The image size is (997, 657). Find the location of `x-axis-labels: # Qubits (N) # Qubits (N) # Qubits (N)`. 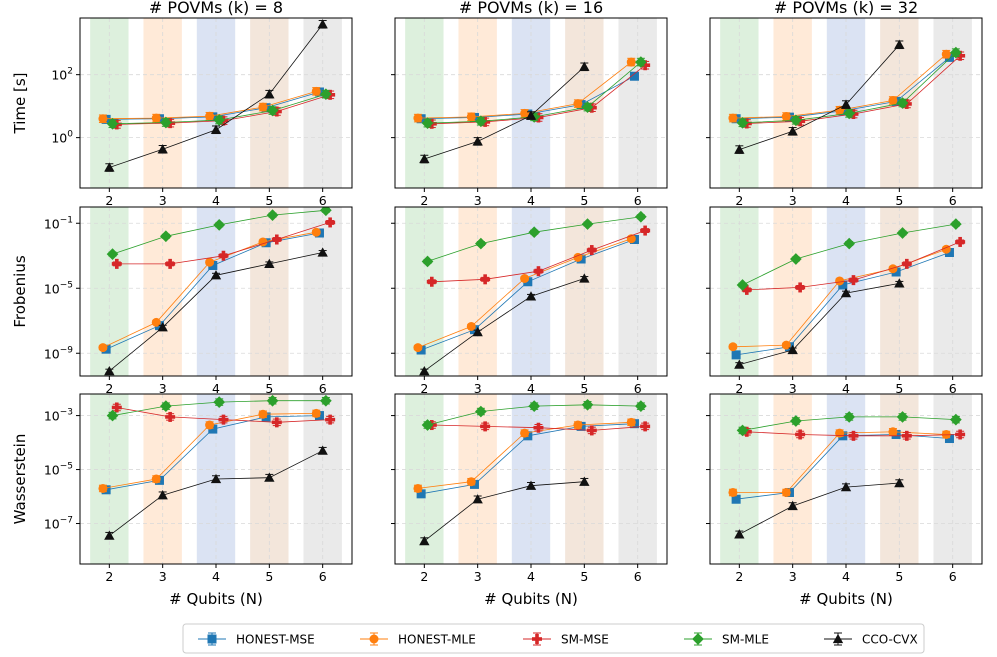

x-axis-labels: # Qubits (N) # Qubits (N) # Qubits (N) is located at coordinates (531, 599).